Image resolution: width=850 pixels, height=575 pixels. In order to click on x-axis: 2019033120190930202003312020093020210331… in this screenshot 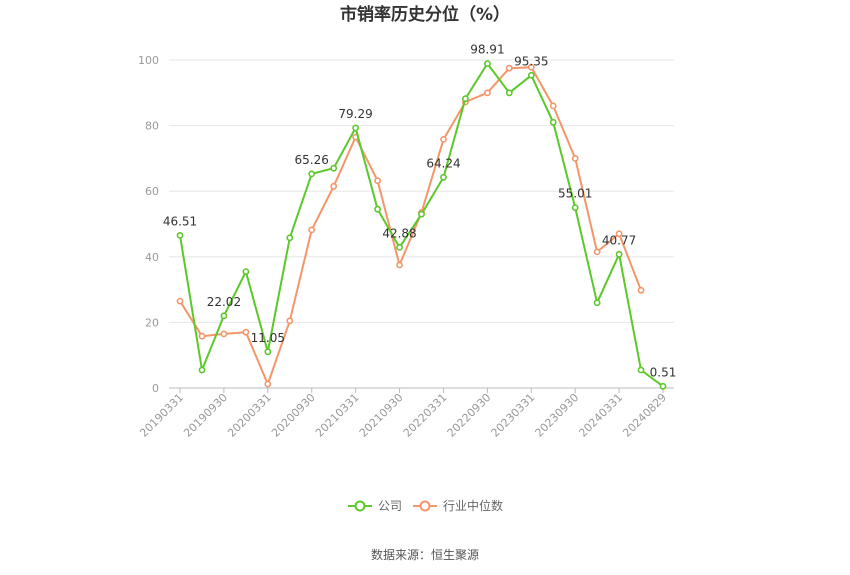, I will do `click(405, 413)`.